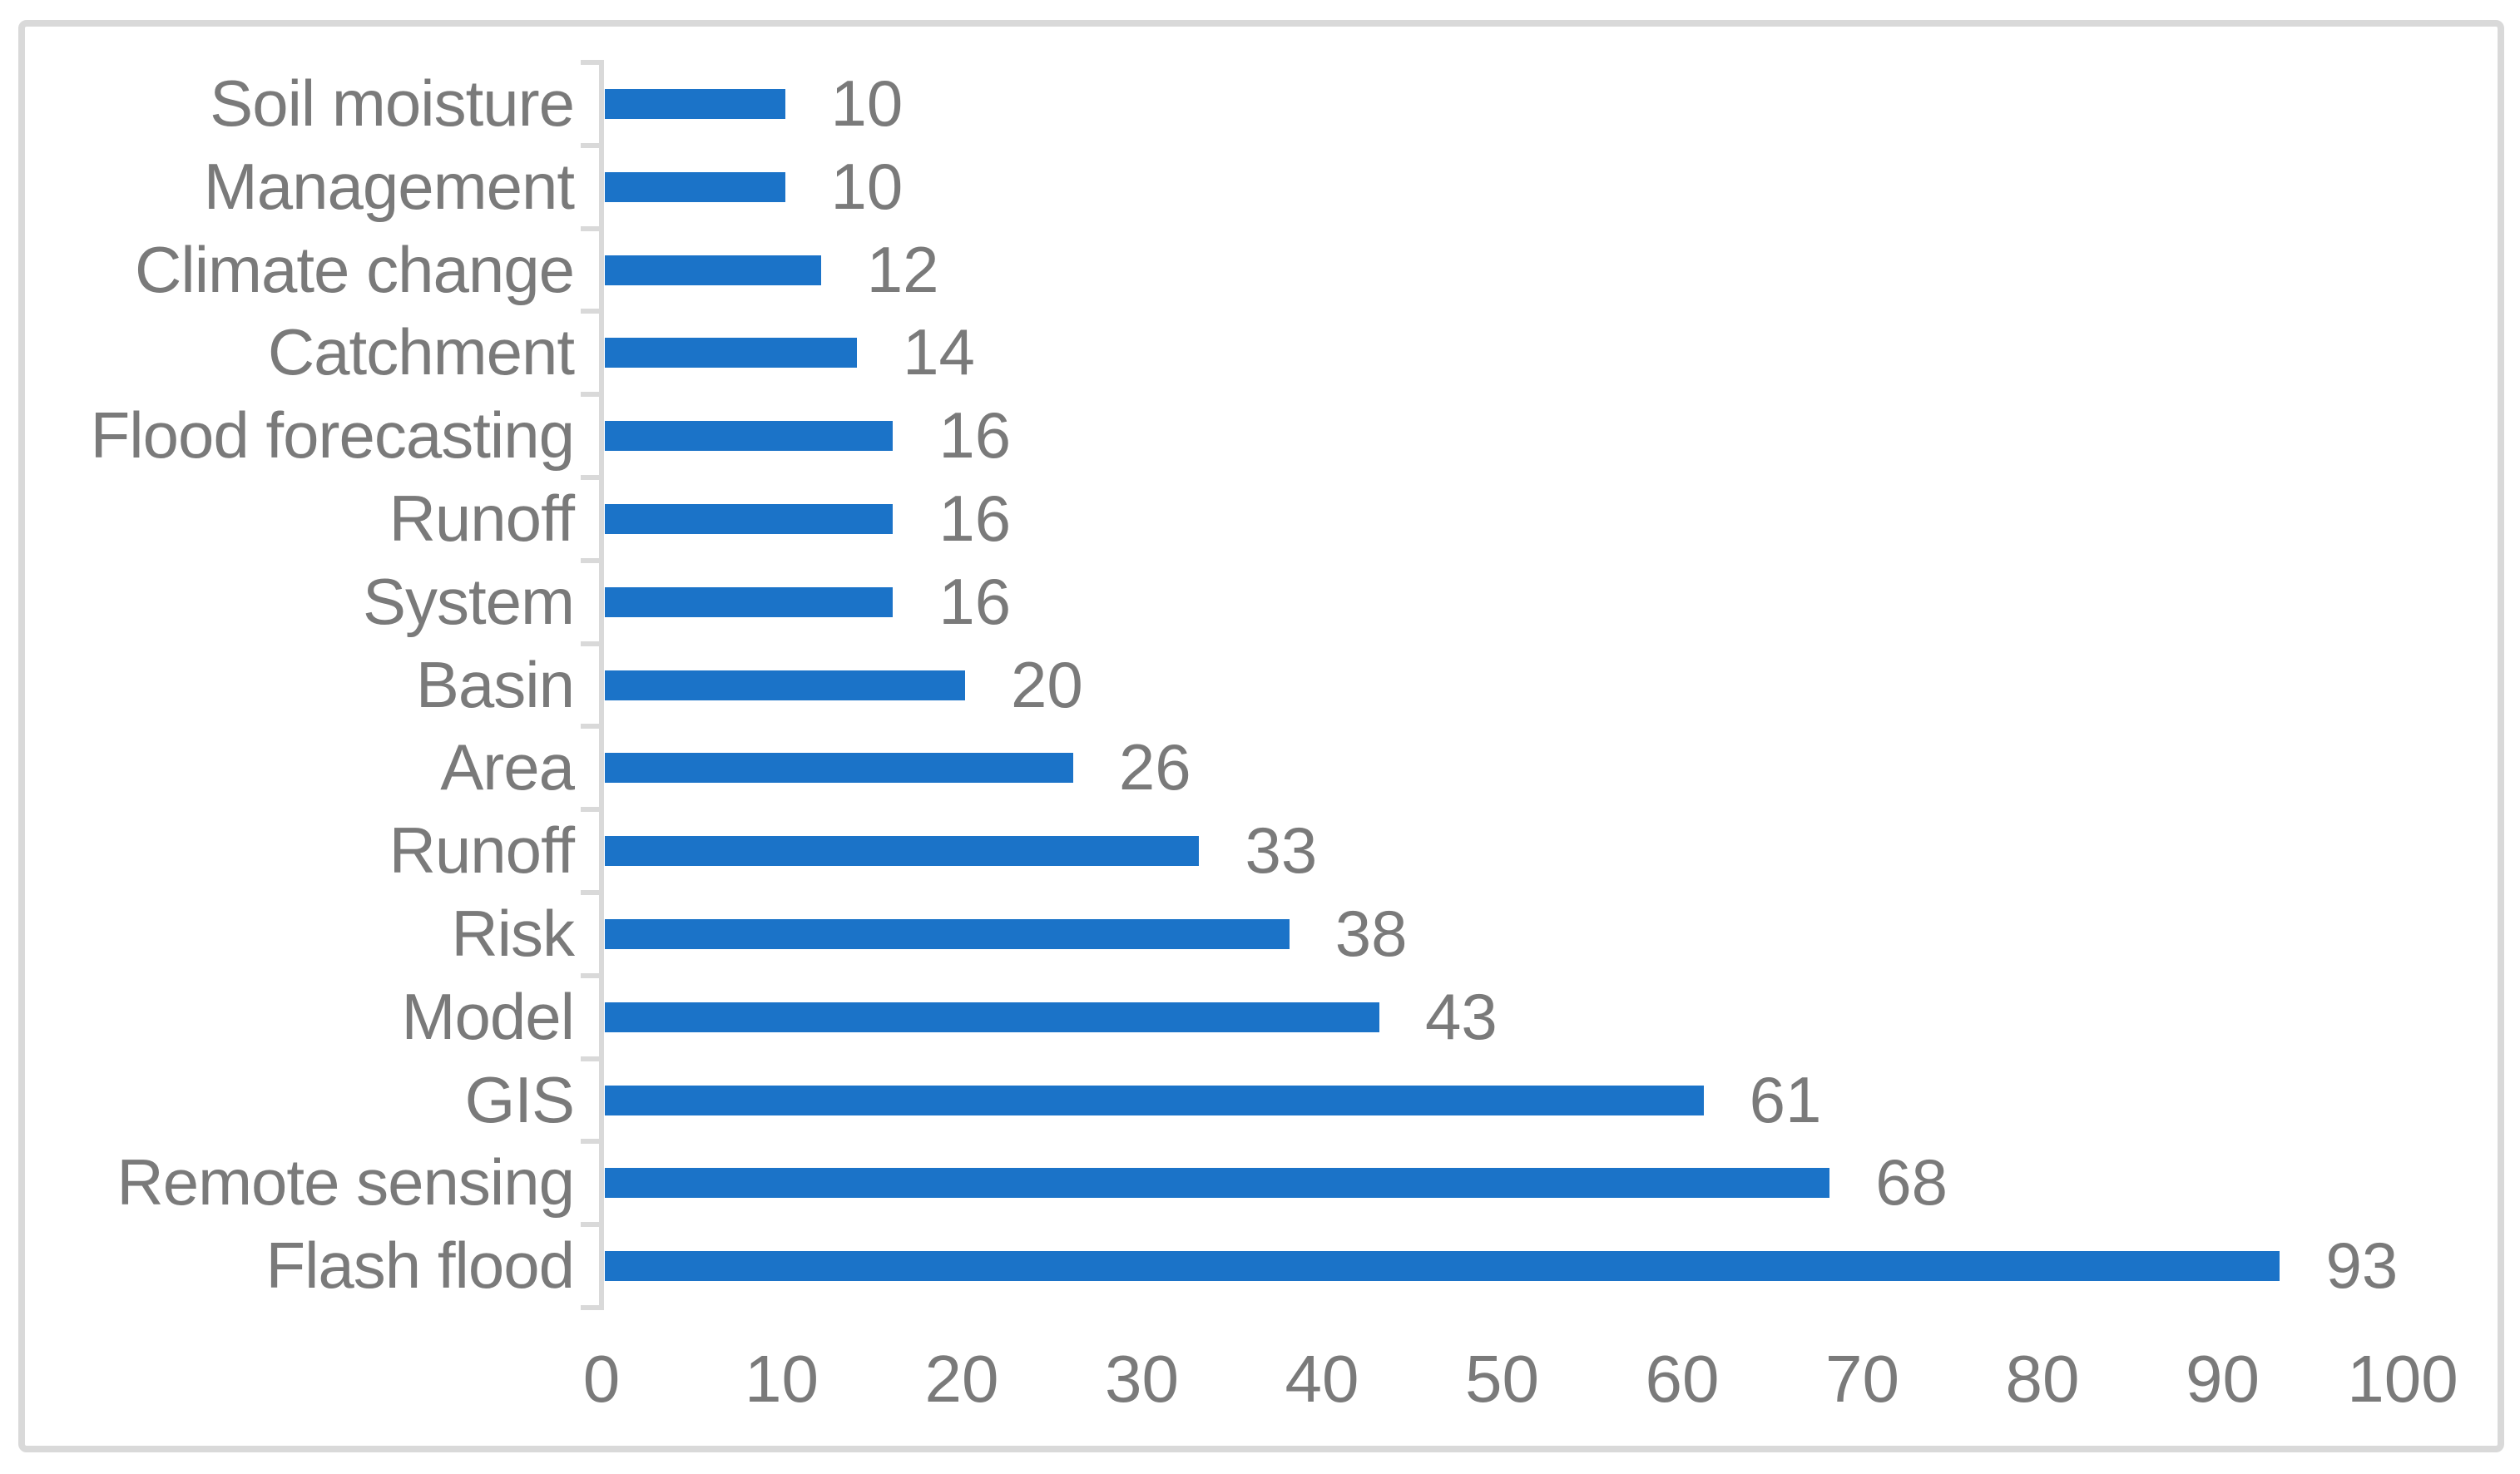  I want to click on value-label: 26, so click(1154, 767).